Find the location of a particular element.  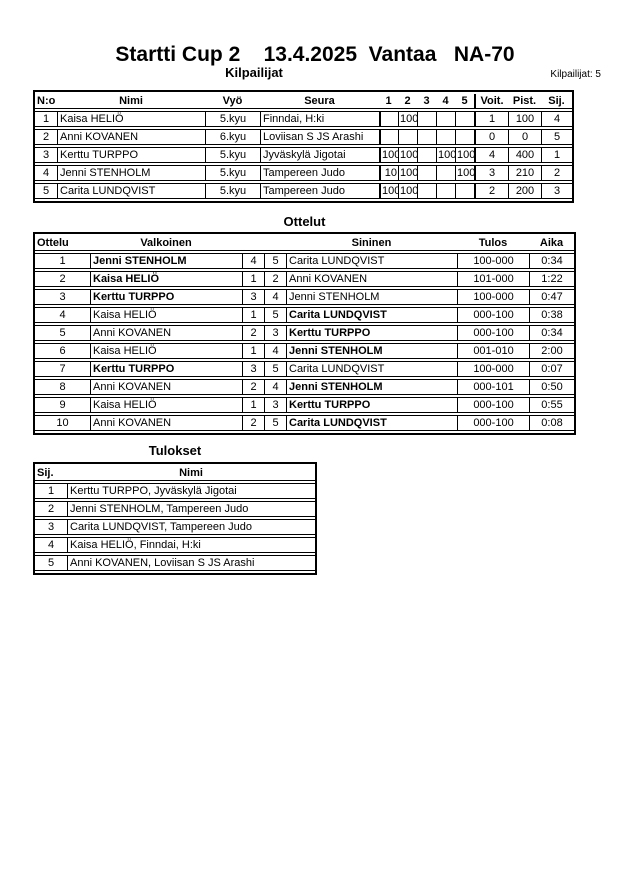

match-number: 8 is located at coordinates (62, 387).